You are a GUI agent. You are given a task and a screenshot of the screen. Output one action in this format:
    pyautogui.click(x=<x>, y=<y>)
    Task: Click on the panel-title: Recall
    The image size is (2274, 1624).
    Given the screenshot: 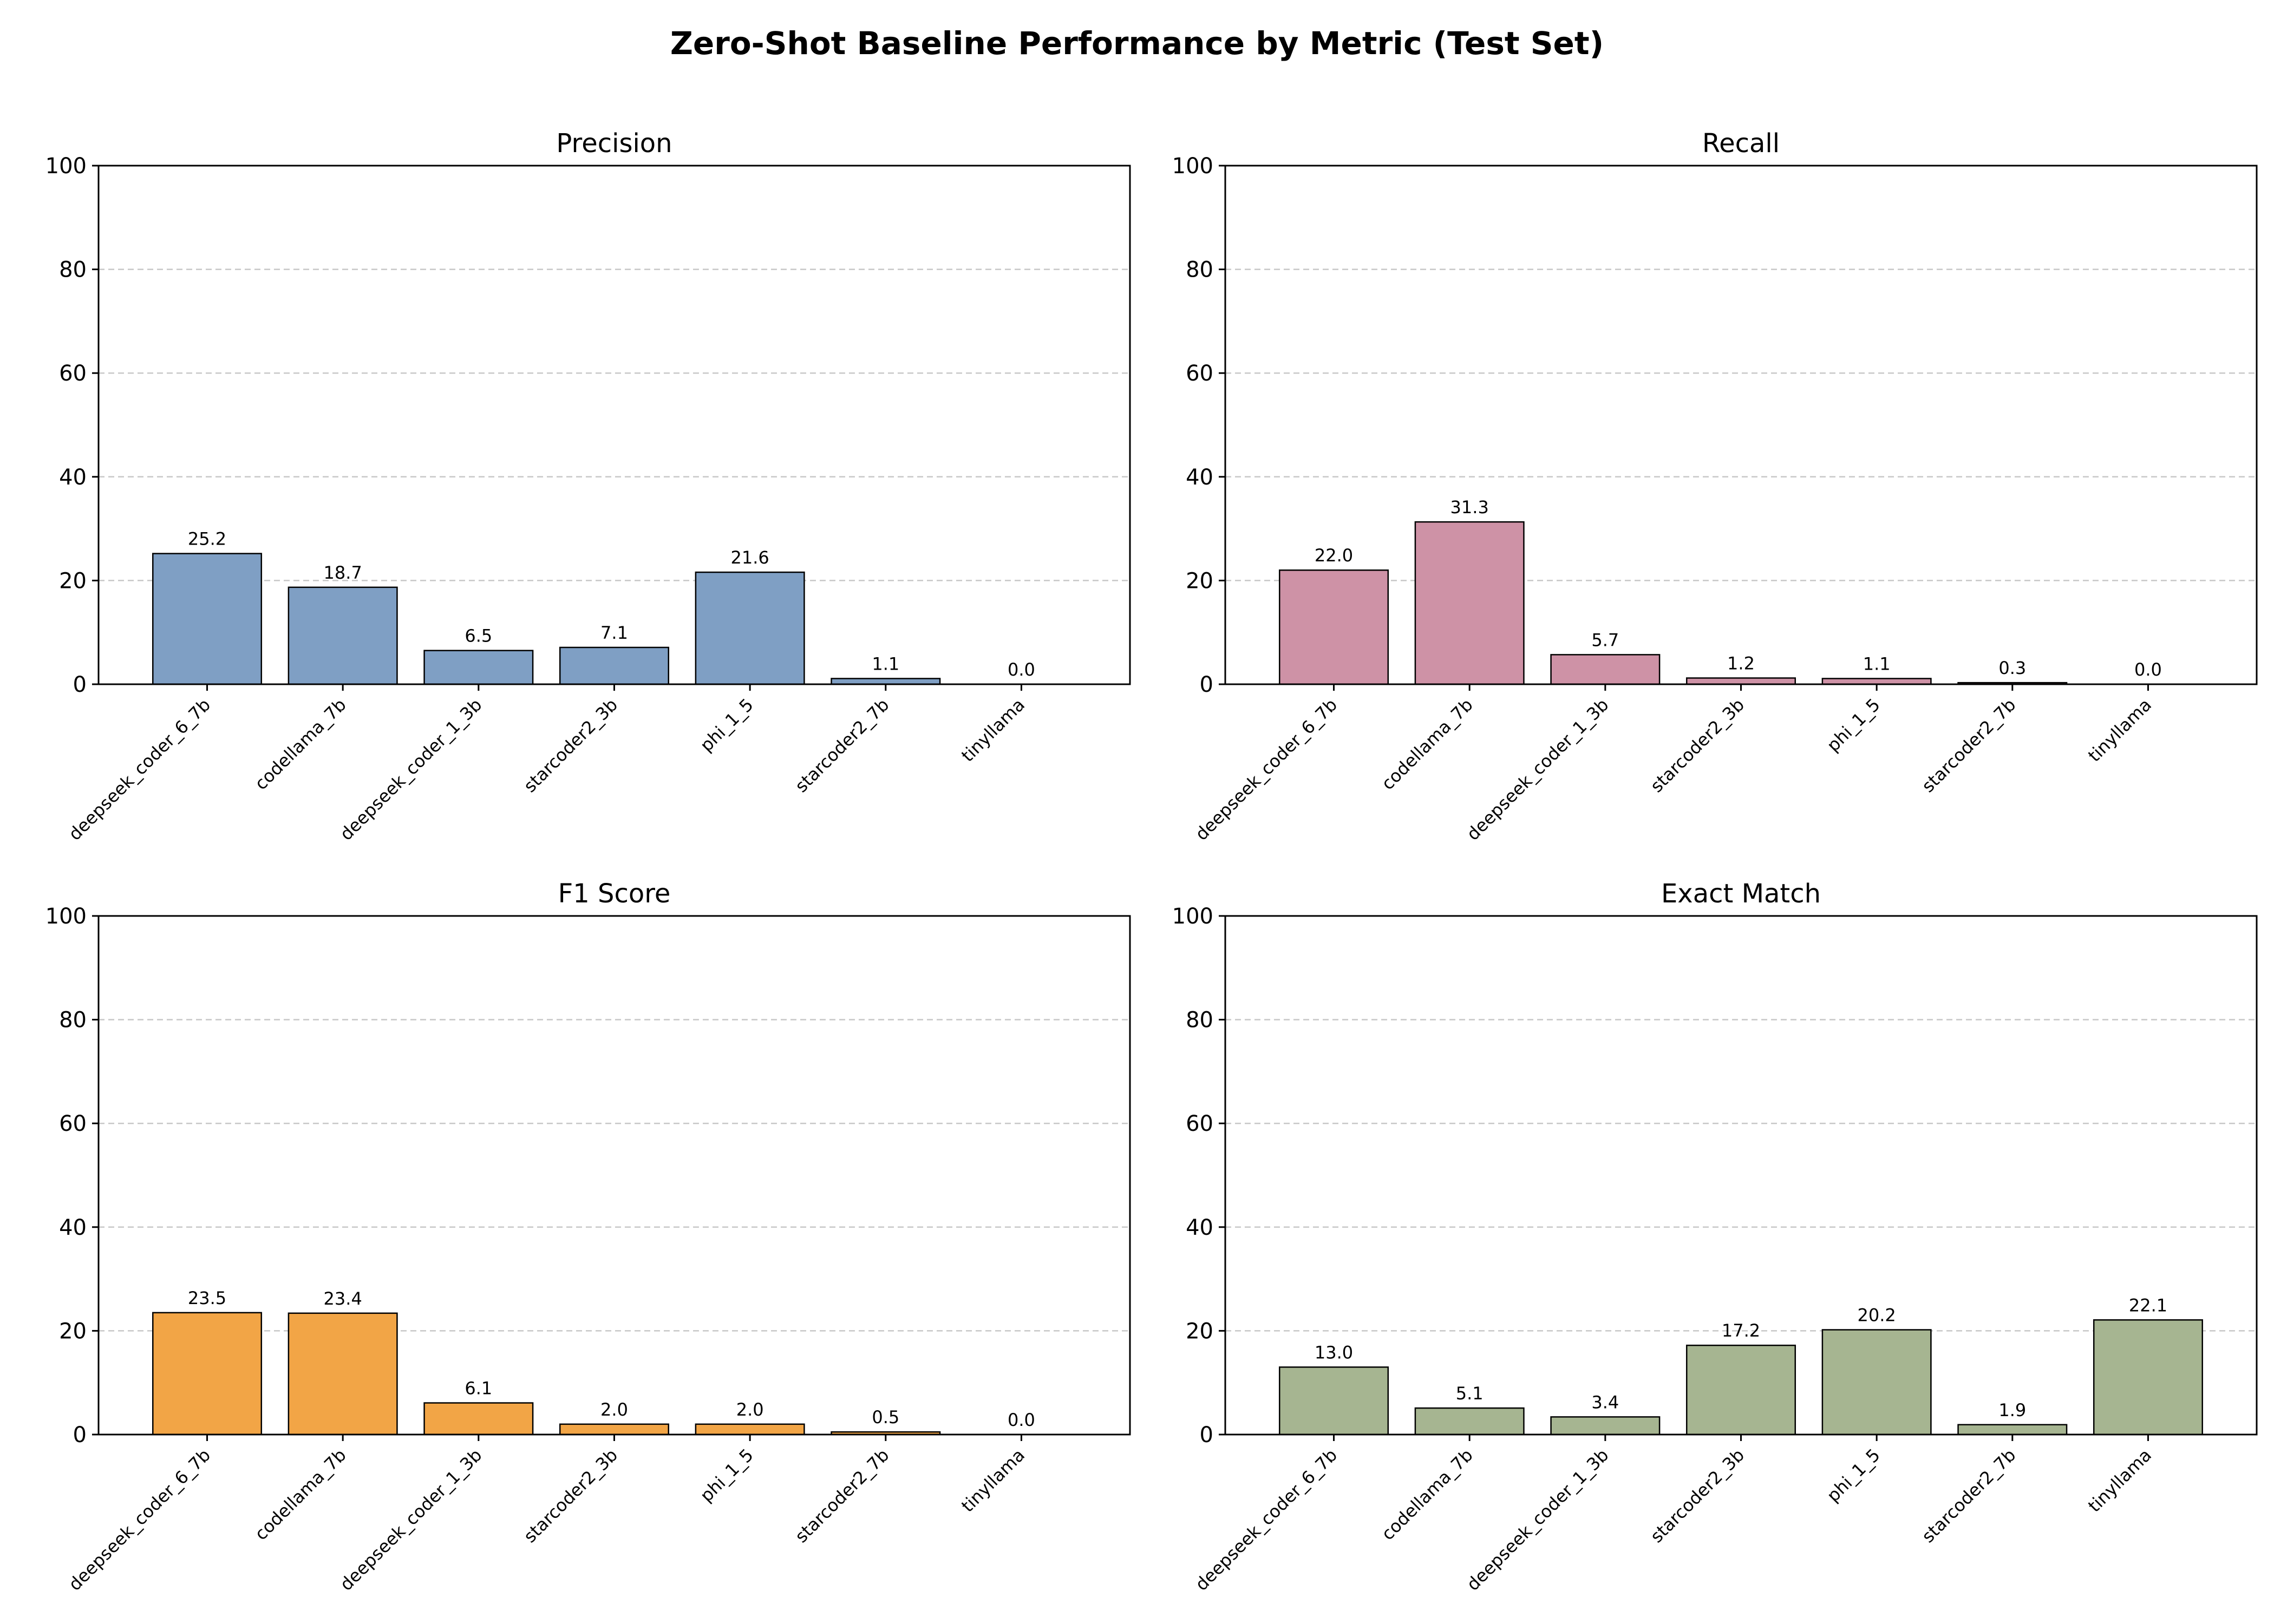 What is the action you would take?
    pyautogui.click(x=1741, y=143)
    